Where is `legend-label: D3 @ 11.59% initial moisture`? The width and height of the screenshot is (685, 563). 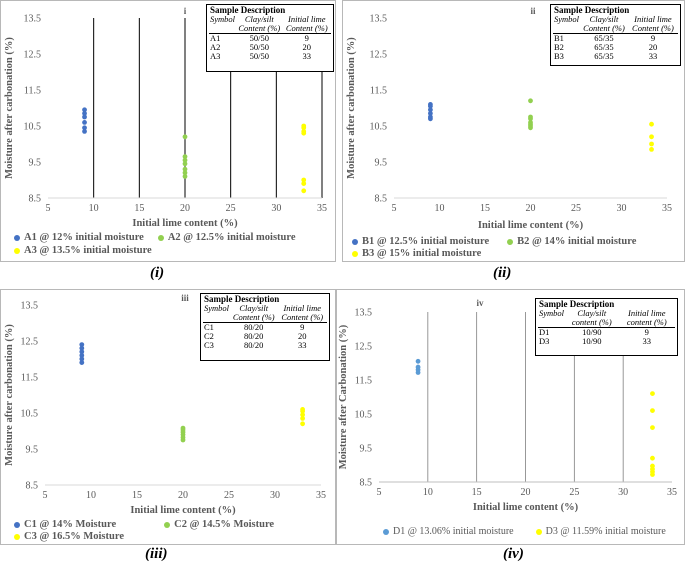 legend-label: D3 @ 11.59% initial moisture is located at coordinates (605, 531).